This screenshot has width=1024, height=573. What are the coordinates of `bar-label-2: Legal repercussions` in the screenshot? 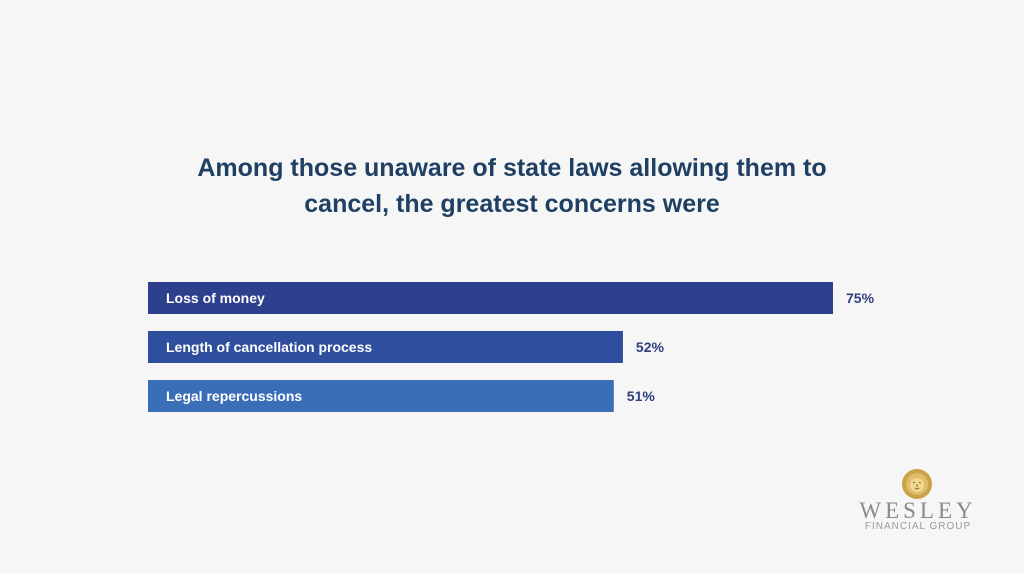 It's located at (234, 396).